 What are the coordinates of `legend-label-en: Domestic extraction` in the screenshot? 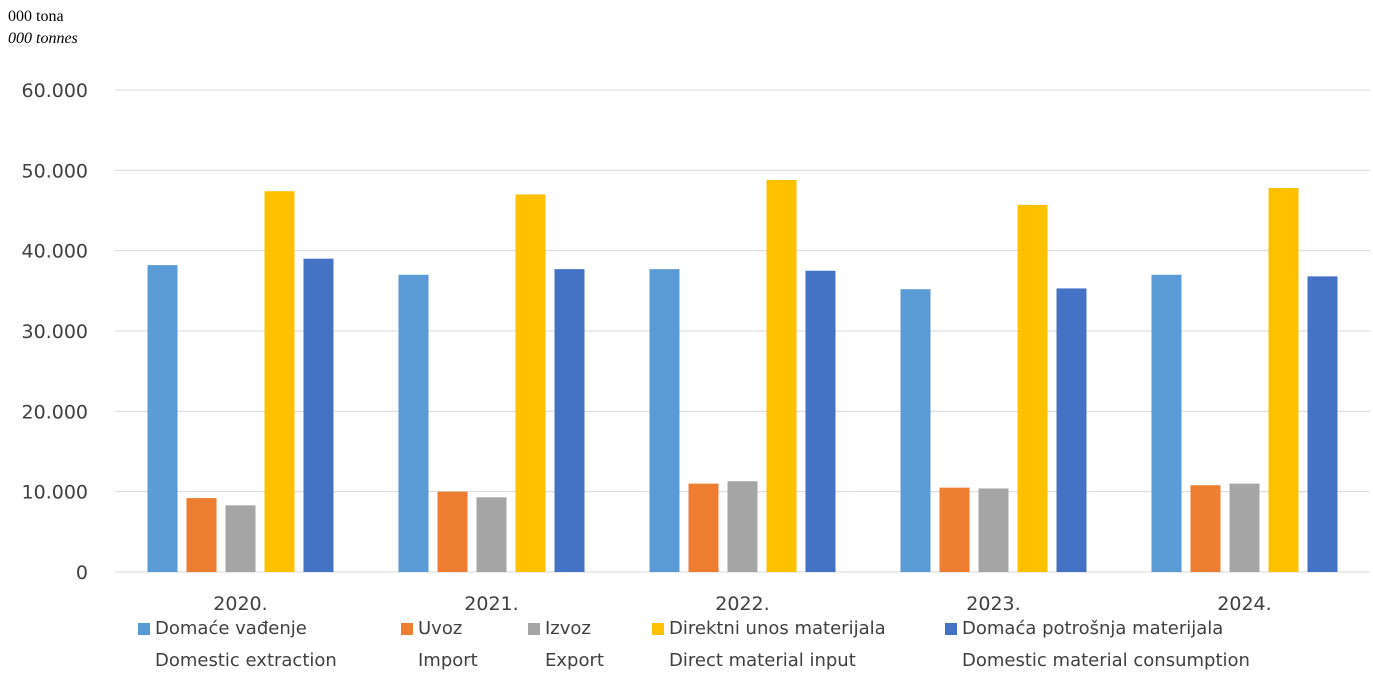 It's located at (246, 660).